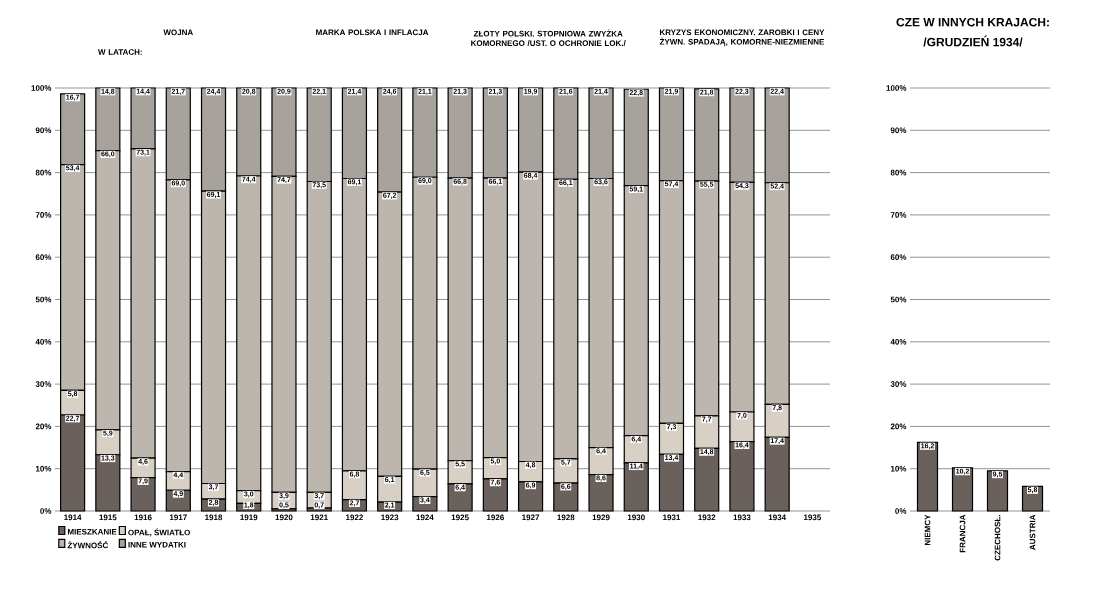 The width and height of the screenshot is (1093, 598). I want to click on x-tick-label: 1917, so click(178, 517).